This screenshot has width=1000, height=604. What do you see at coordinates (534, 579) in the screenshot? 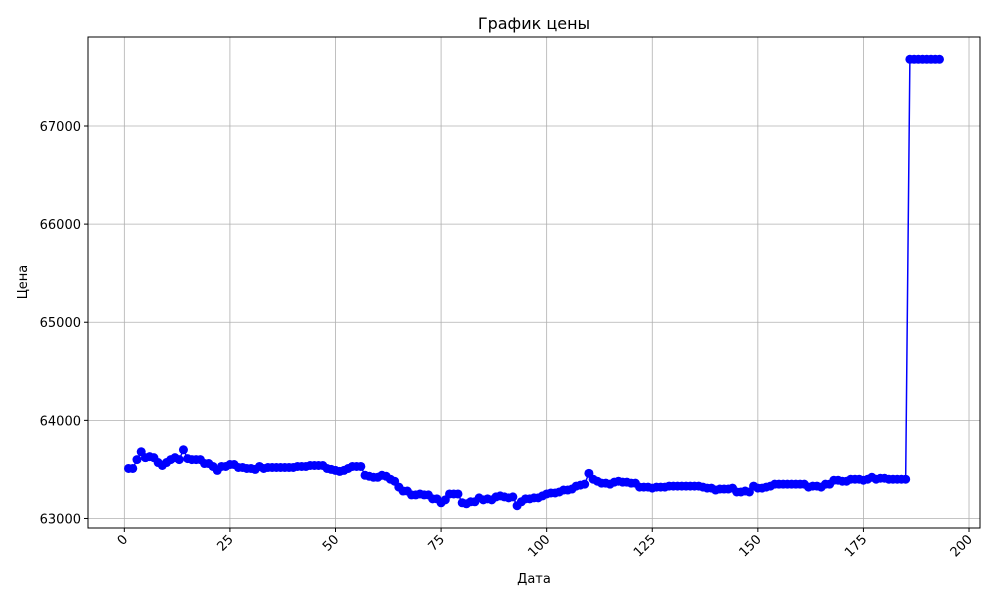
I see `x-axis-label: Дата` at bounding box center [534, 579].